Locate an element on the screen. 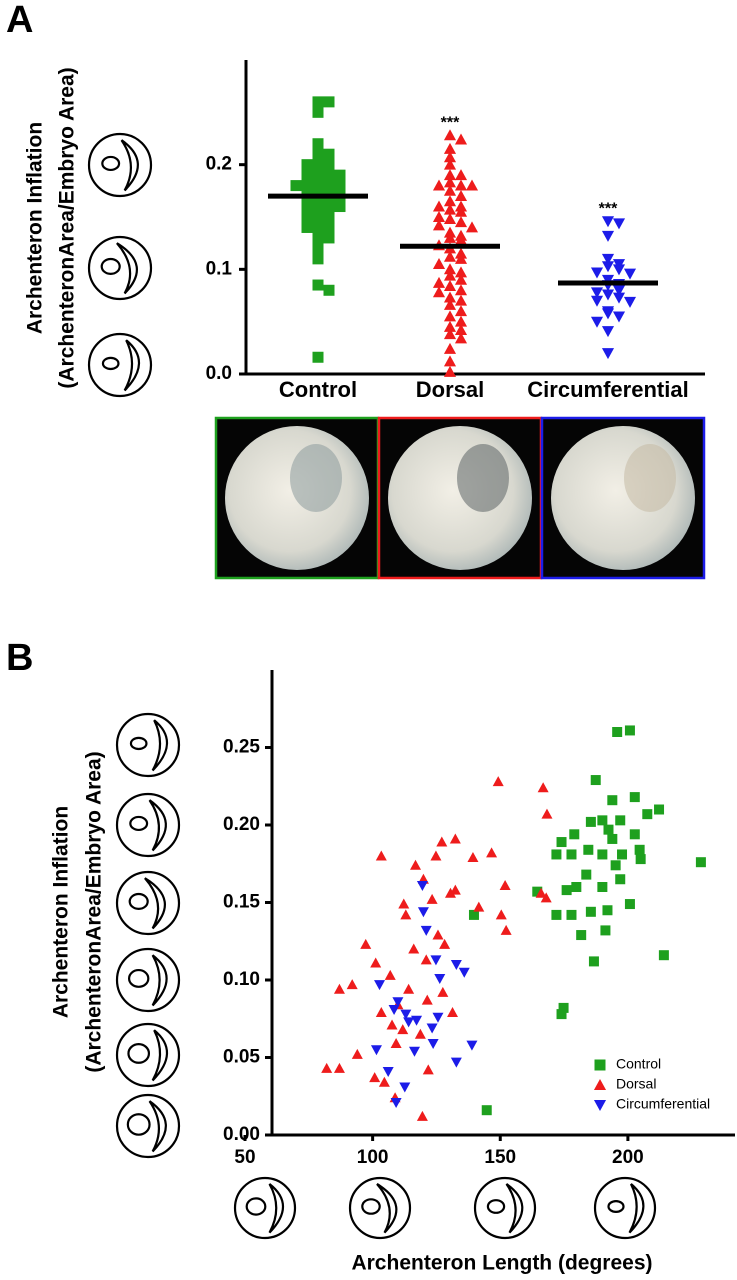  legend-label: Dorsal is located at coordinates (636, 1084).